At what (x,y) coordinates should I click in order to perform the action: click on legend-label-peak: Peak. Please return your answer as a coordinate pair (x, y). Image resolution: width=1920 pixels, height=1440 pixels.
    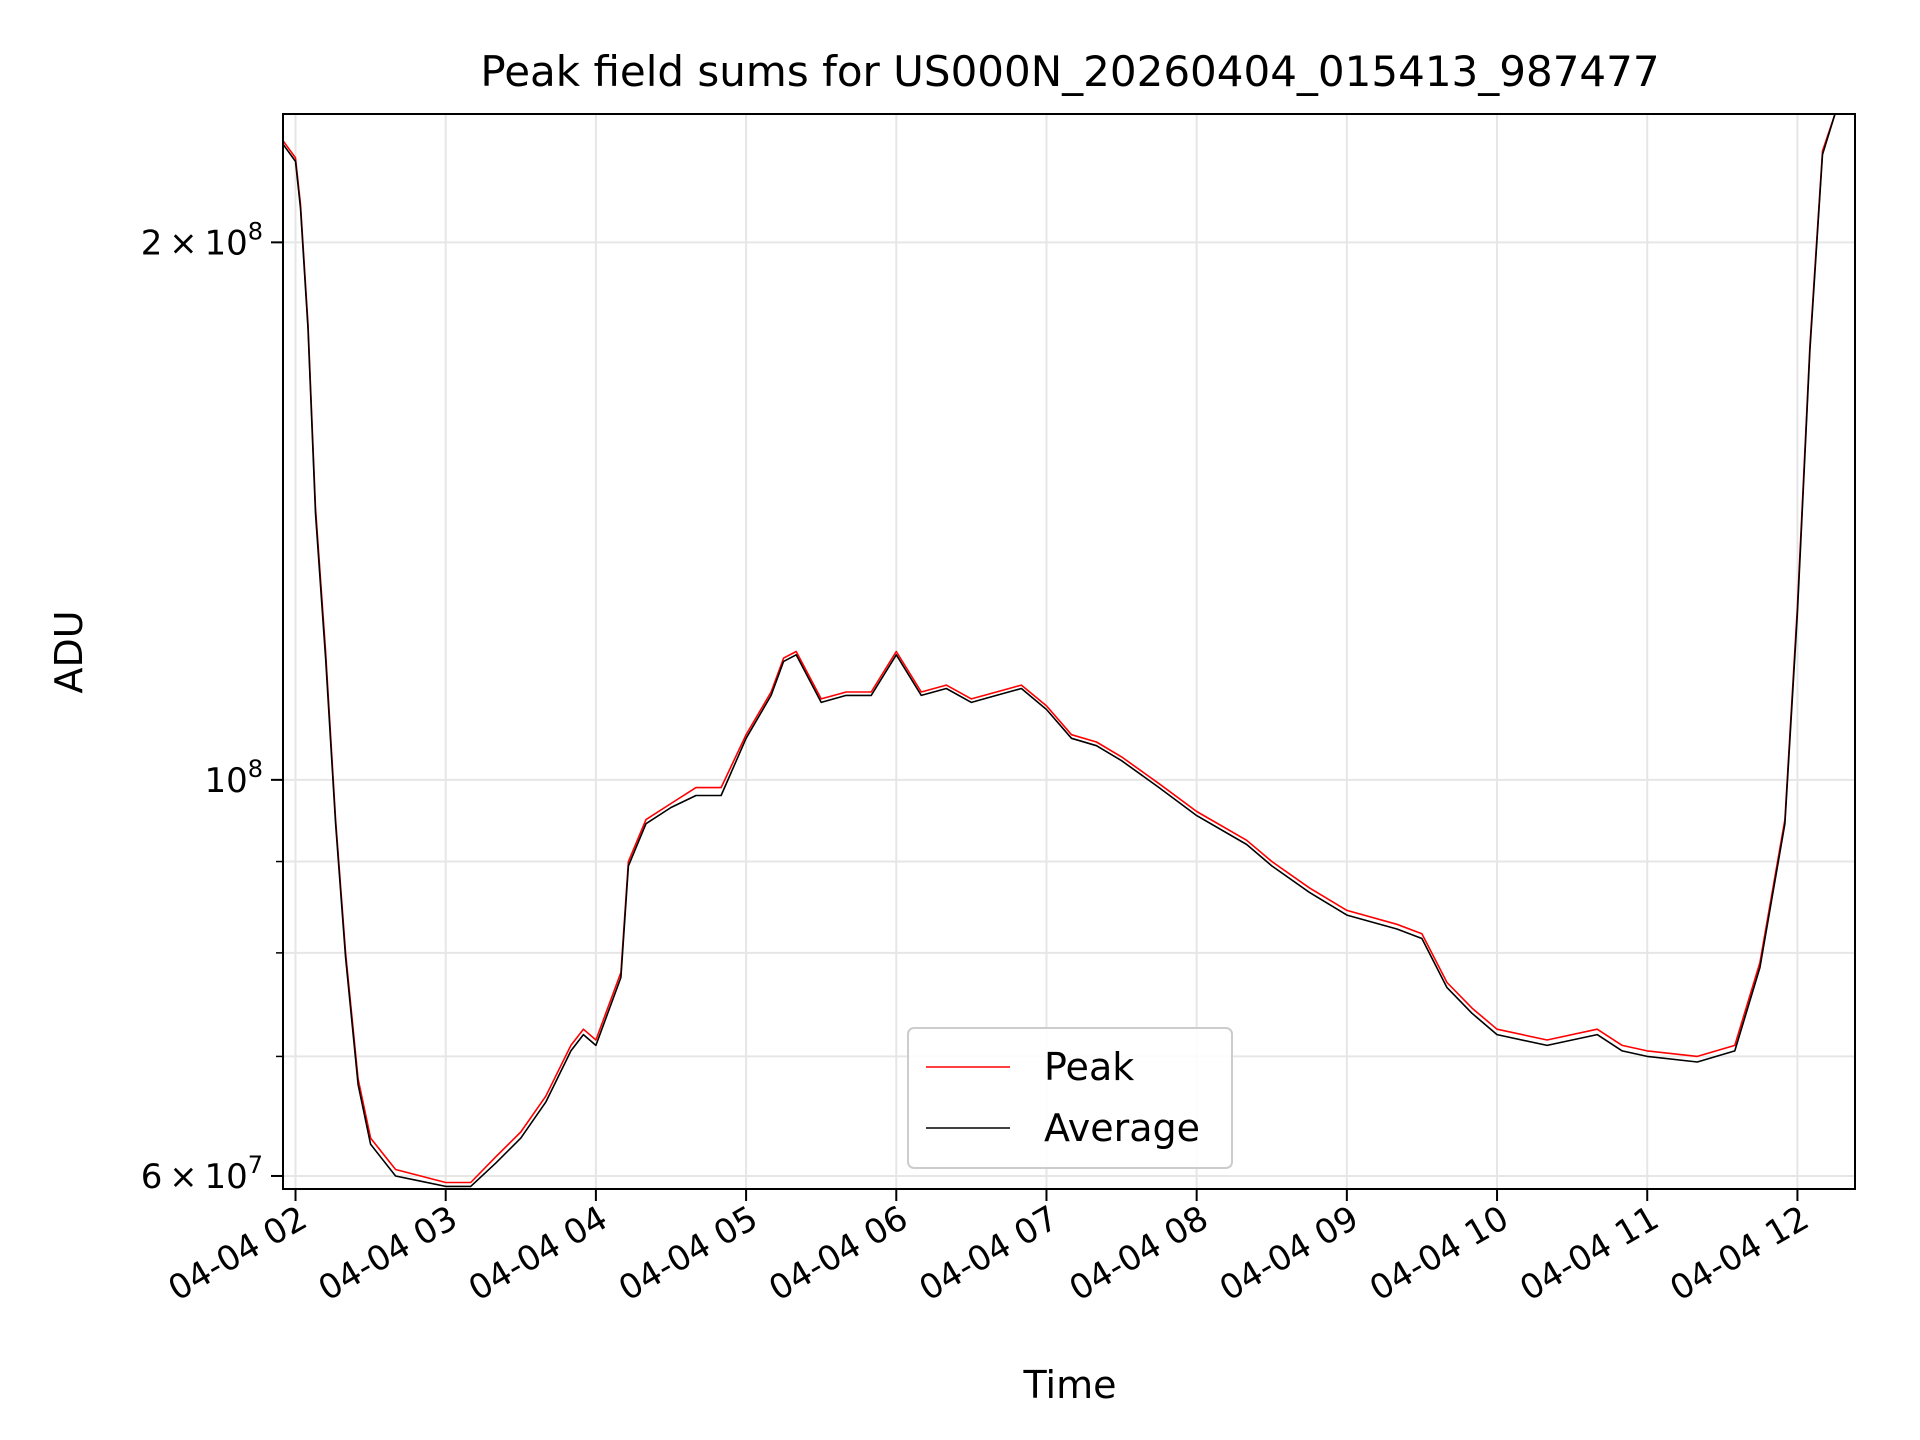
    Looking at the image, I should click on (1089, 1067).